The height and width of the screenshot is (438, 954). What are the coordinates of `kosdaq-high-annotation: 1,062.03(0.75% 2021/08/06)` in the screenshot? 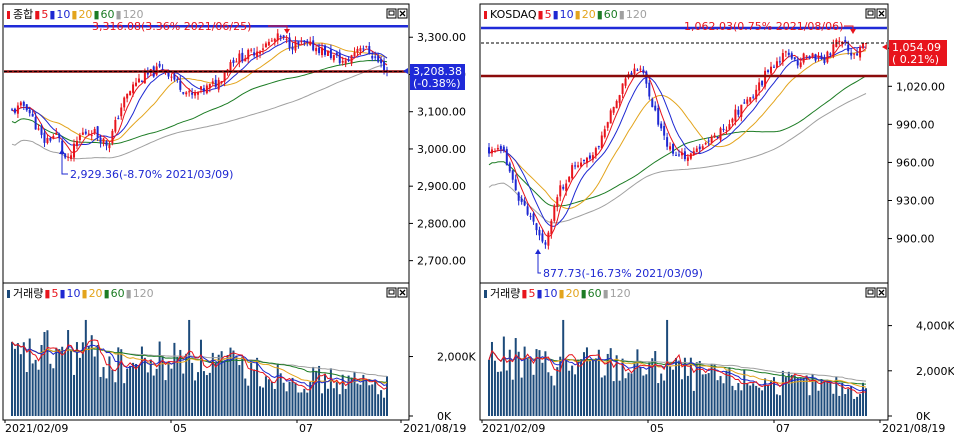 It's located at (763, 26).